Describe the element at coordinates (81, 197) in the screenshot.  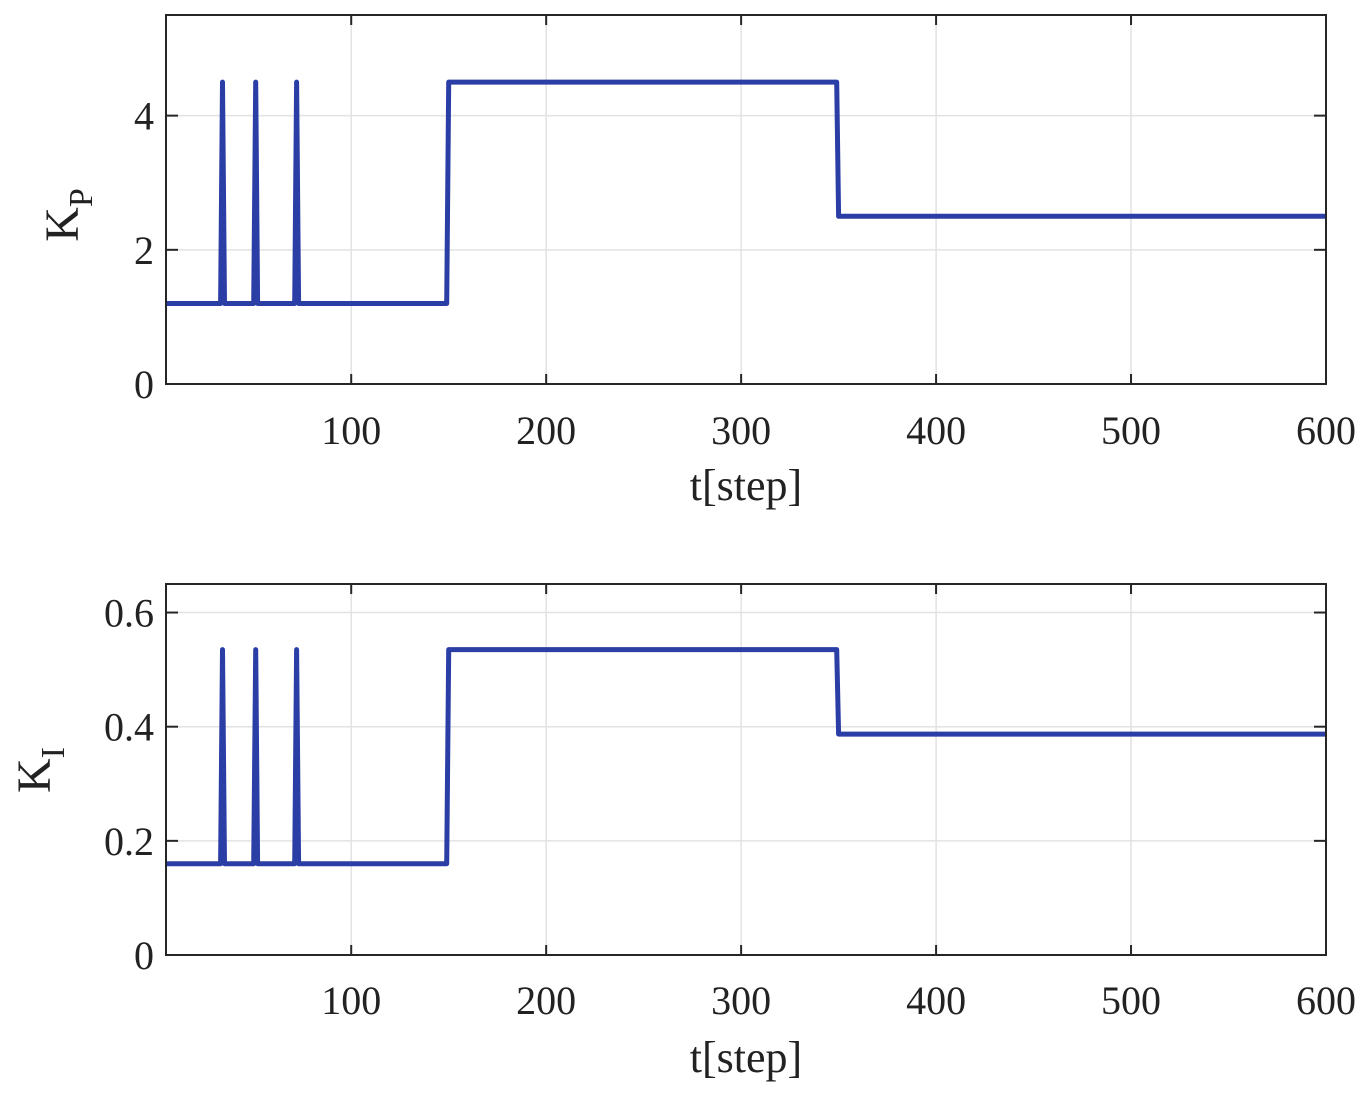
I see `y-axis-label-subscript: P` at that location.